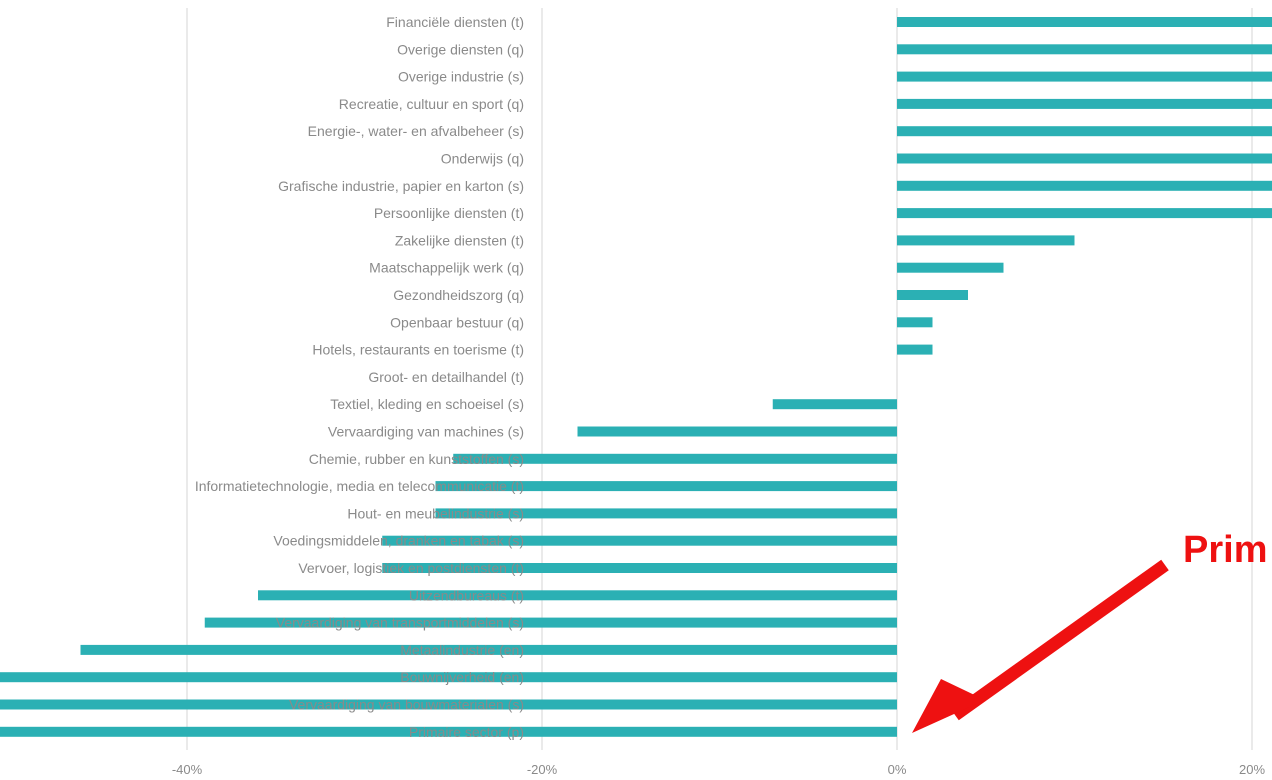 Image resolution: width=1272 pixels, height=780 pixels. I want to click on category-label: Overige industrie (s), so click(461, 77).